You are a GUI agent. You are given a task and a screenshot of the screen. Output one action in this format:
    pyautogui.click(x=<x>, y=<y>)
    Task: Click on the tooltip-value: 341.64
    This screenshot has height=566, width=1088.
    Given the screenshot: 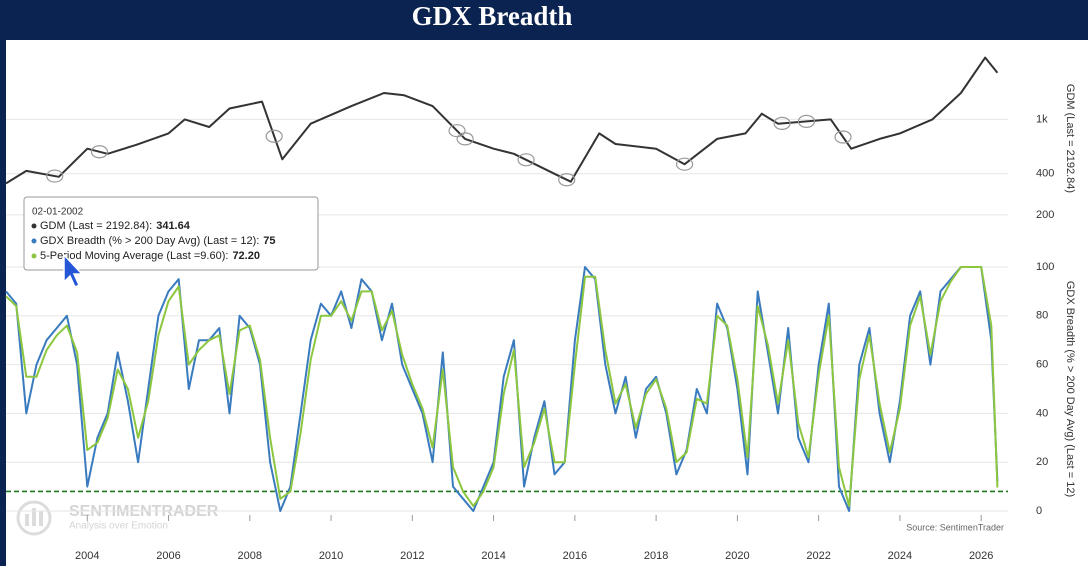 What is the action you would take?
    pyautogui.click(x=173, y=226)
    